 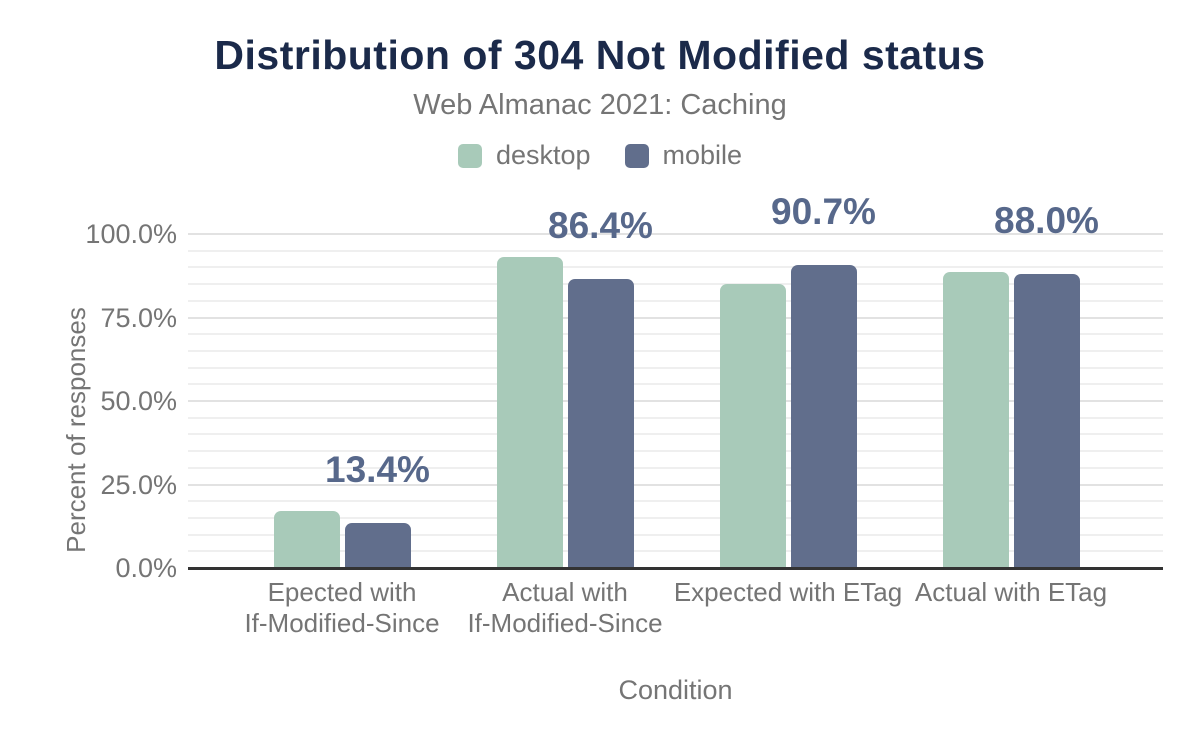 What do you see at coordinates (636, 155) in the screenshot?
I see `legend-swatch-mobile` at bounding box center [636, 155].